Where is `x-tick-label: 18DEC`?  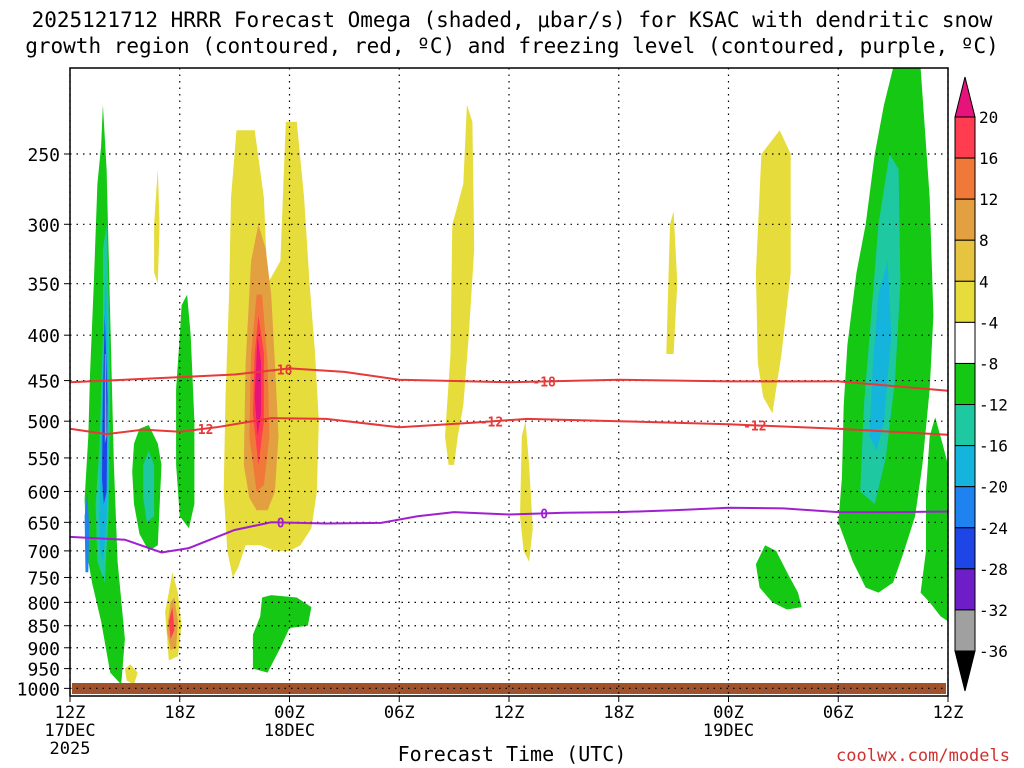
x-tick-label: 18DEC is located at coordinates (289, 731).